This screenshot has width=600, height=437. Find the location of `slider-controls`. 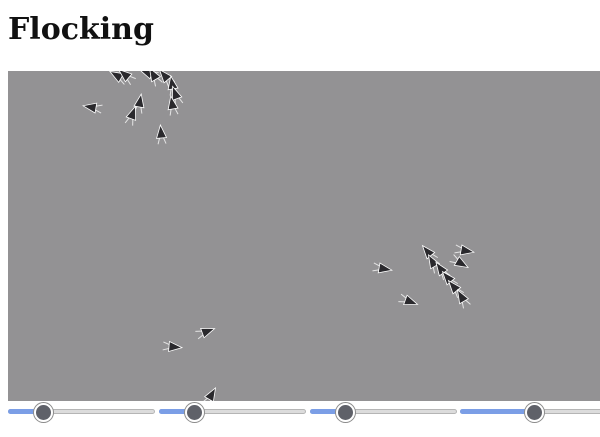

slider-controls is located at coordinates (304, 412).